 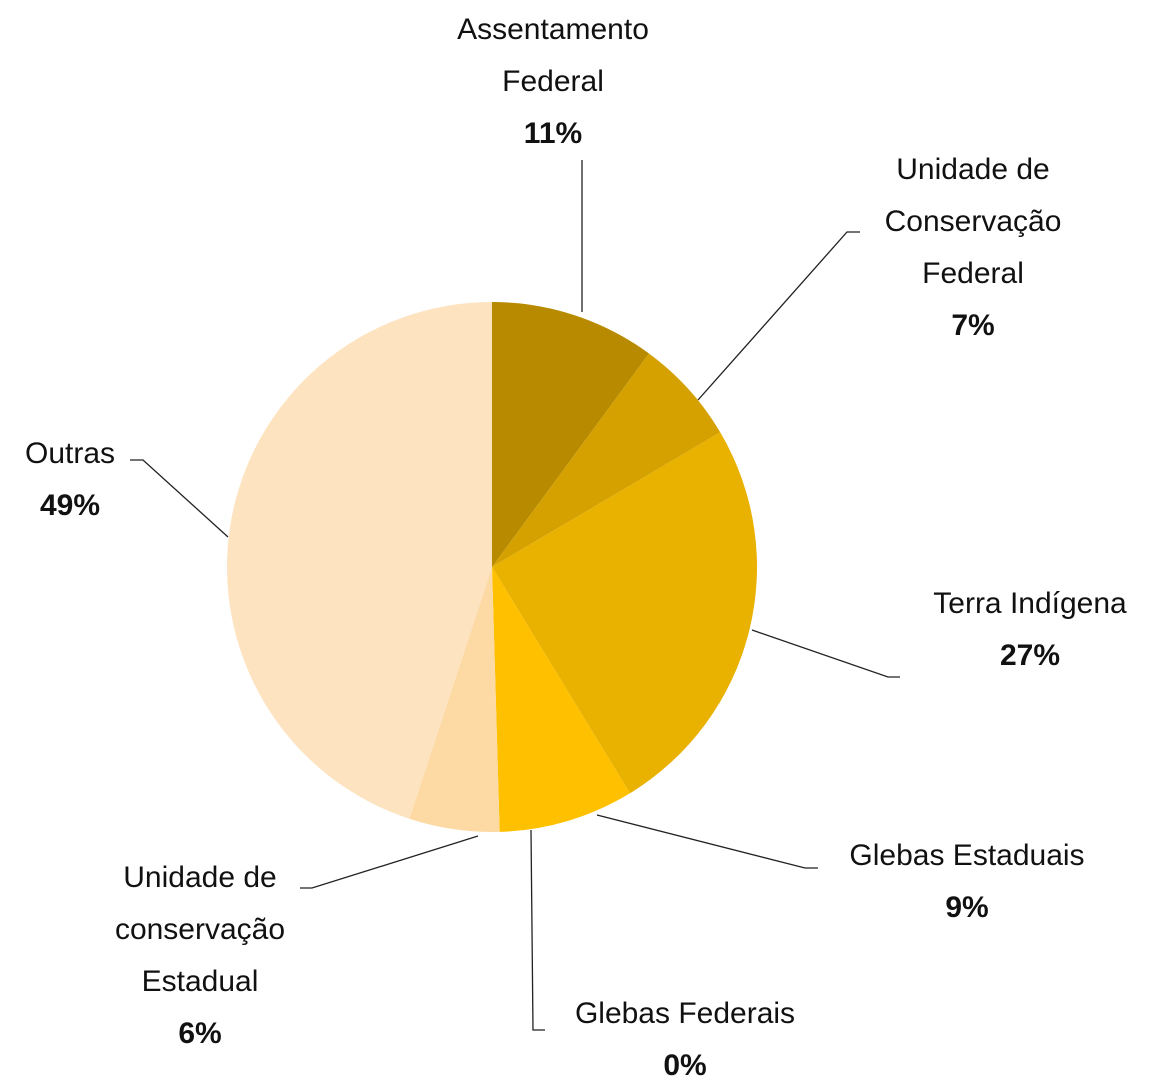 I want to click on value-label: 27%, so click(x=1030, y=655).